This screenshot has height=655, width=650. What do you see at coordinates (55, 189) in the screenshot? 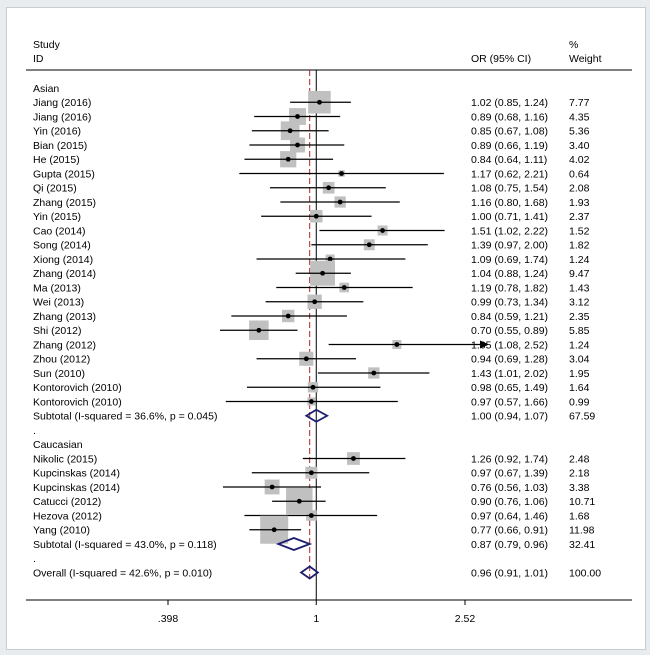
I see `study-label: Qi (2015)` at bounding box center [55, 189].